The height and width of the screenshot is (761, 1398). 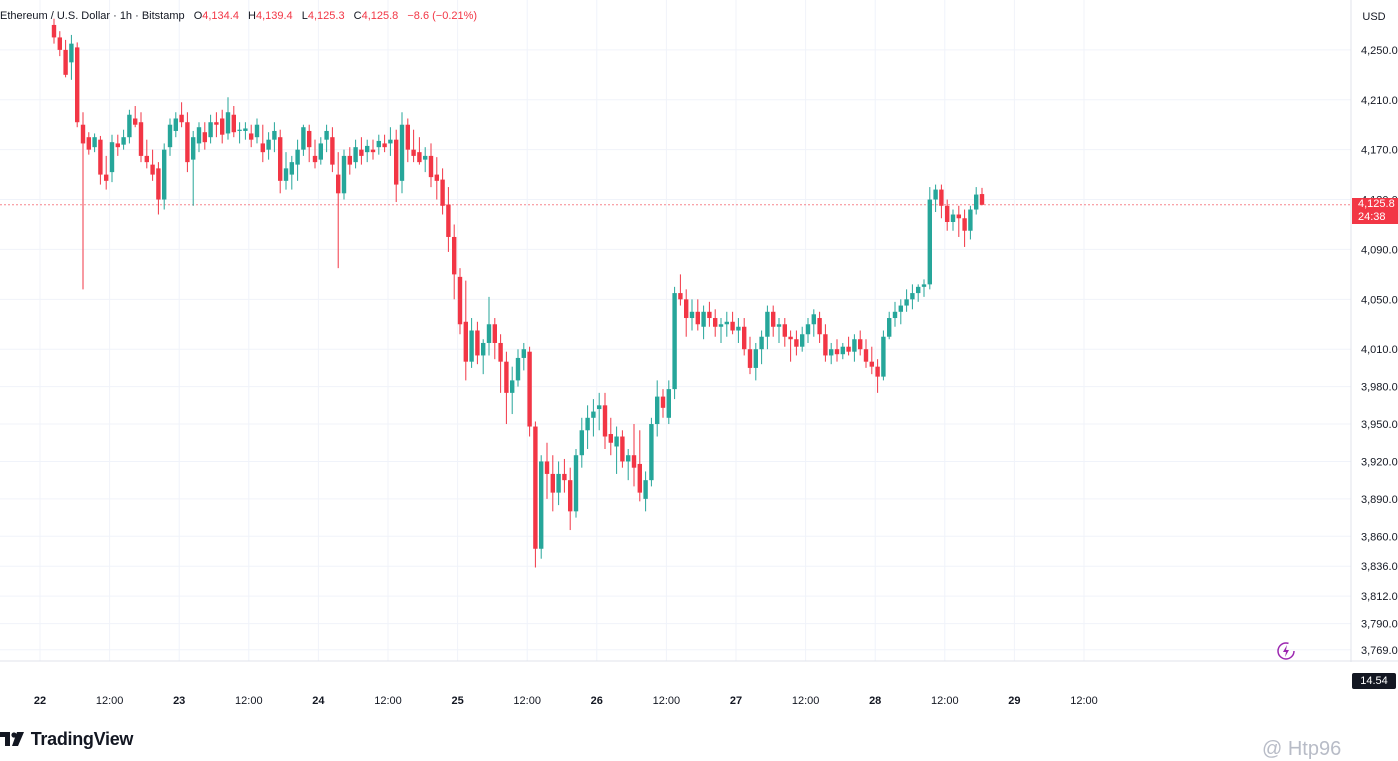 I want to click on lightning-icon, so click(x=1286, y=651).